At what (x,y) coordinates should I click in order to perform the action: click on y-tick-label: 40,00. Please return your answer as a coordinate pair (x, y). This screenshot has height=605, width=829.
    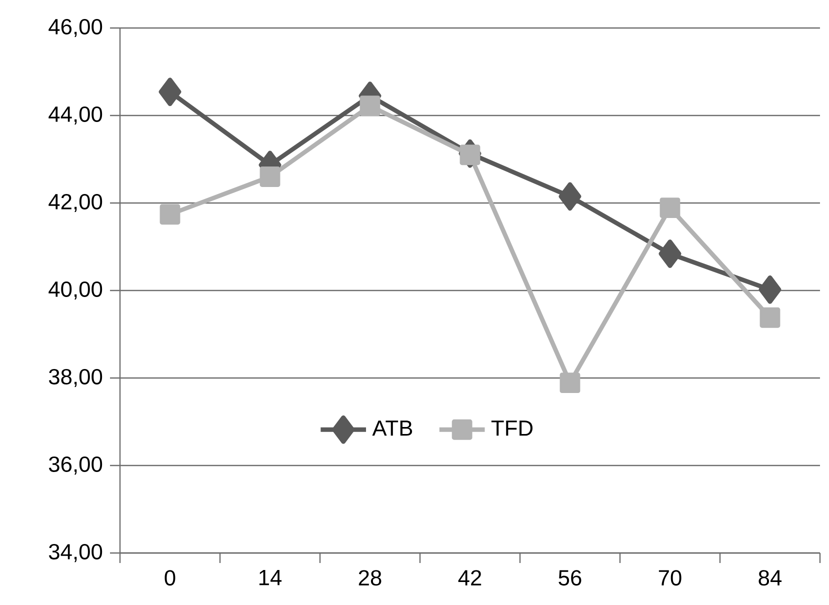
    Looking at the image, I should click on (75, 290).